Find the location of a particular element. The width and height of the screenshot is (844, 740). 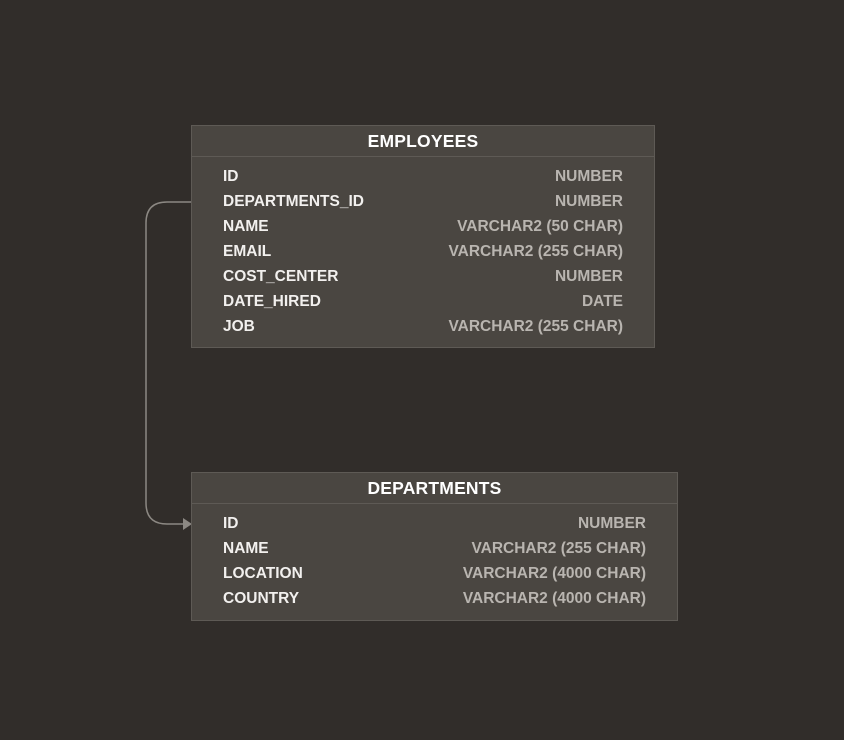

column-row: COST_CENTER NUMBER is located at coordinates (423, 276).